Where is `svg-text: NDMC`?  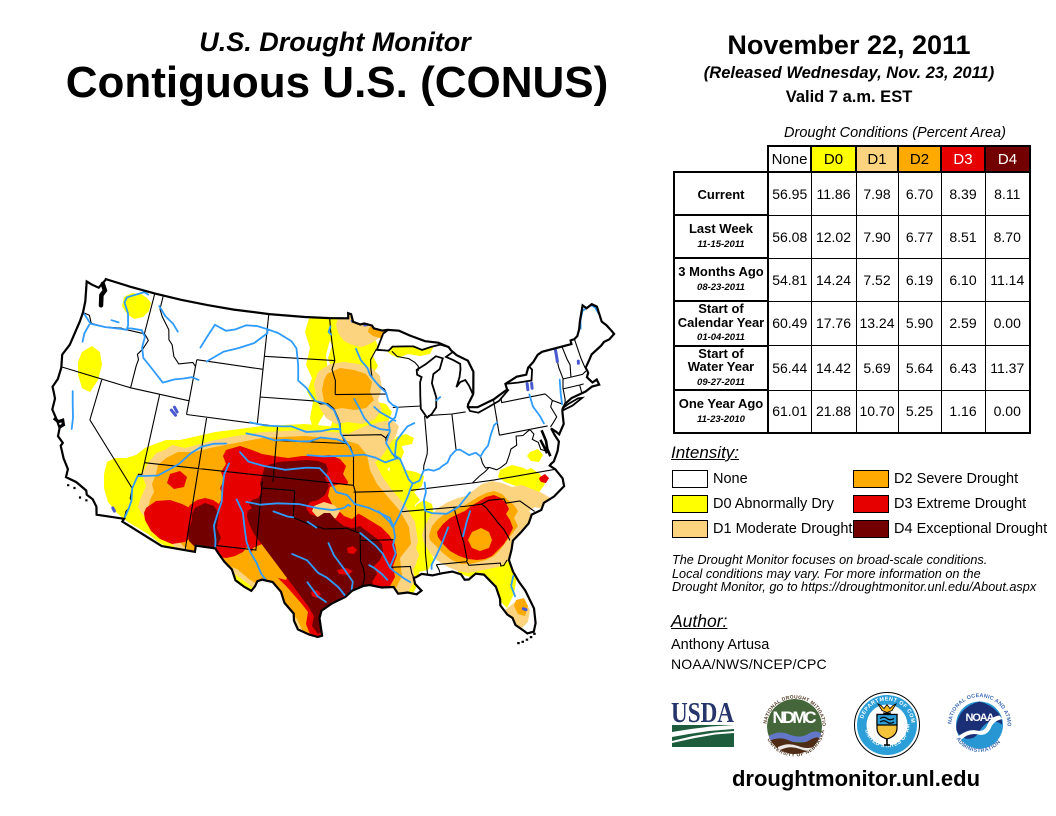
svg-text: NDMC is located at coordinates (795, 717).